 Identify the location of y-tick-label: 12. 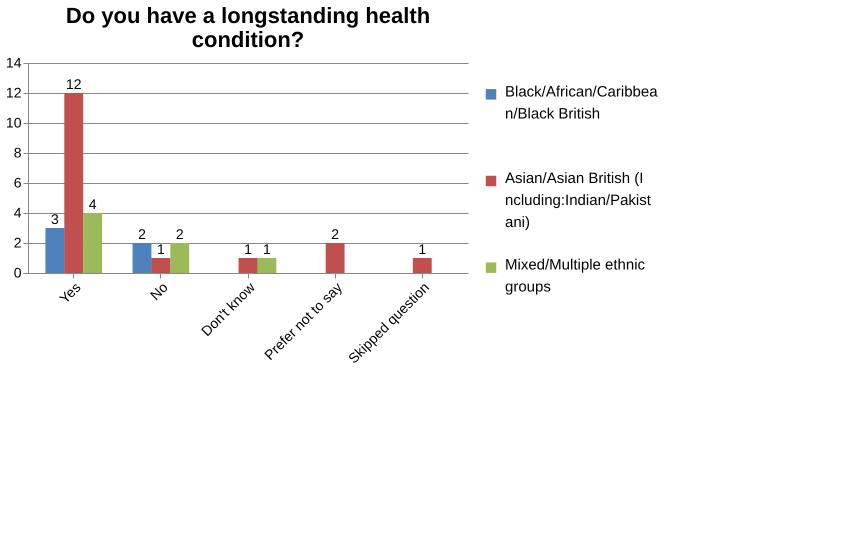
(14, 92).